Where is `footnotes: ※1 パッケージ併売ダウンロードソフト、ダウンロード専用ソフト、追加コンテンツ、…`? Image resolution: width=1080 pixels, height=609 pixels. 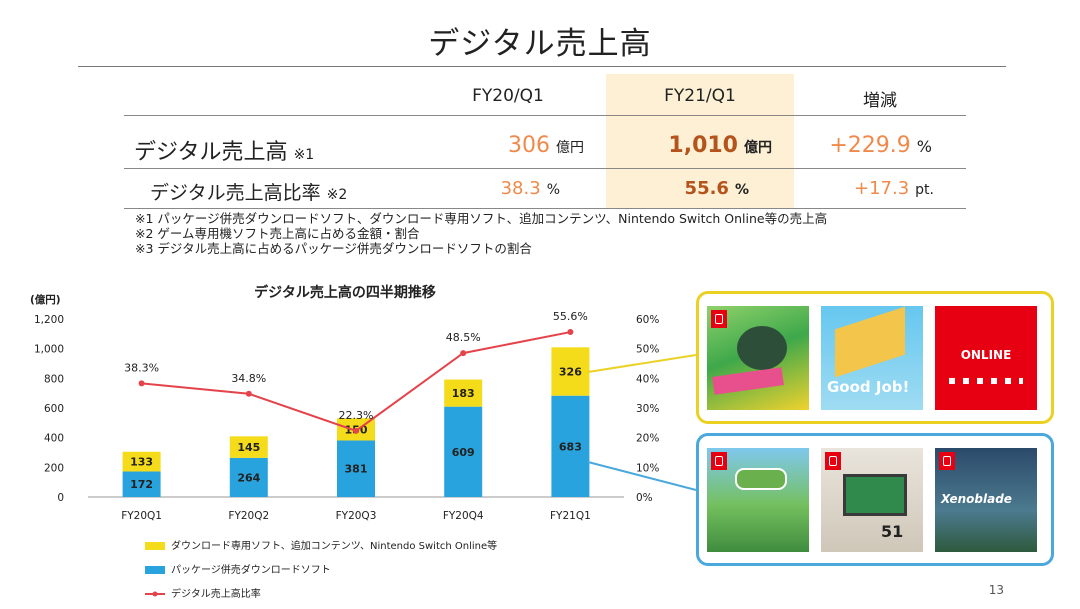 footnotes: ※1 パッケージ併売ダウンロードソフト、ダウンロード専用ソフト、追加コンテンツ、… is located at coordinates (481, 233).